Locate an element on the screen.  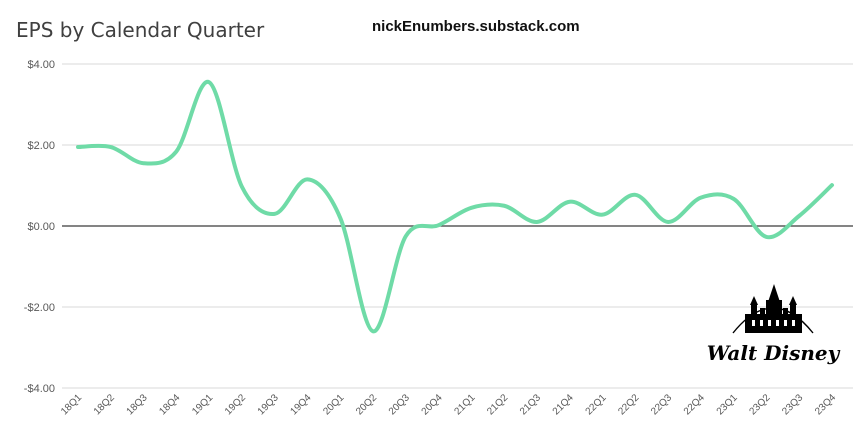
x-tick-label: 20Q3 is located at coordinates (399, 404).